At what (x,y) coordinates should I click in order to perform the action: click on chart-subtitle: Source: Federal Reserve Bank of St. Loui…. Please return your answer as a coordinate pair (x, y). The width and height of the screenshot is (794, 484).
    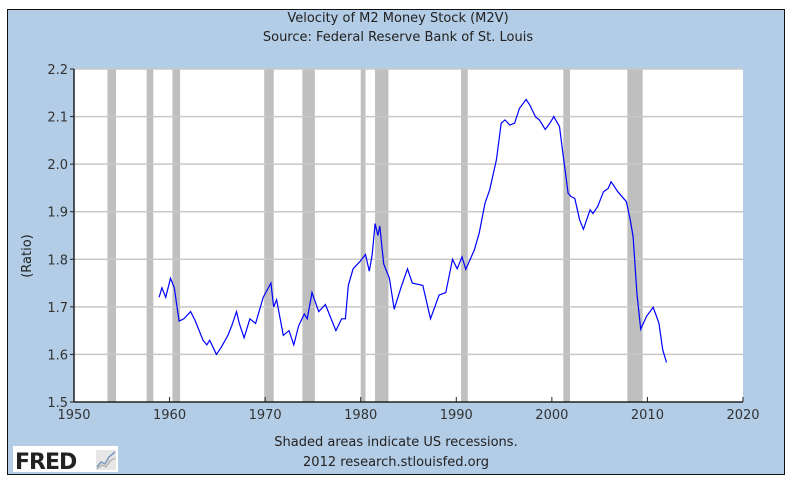
    Looking at the image, I should click on (398, 37).